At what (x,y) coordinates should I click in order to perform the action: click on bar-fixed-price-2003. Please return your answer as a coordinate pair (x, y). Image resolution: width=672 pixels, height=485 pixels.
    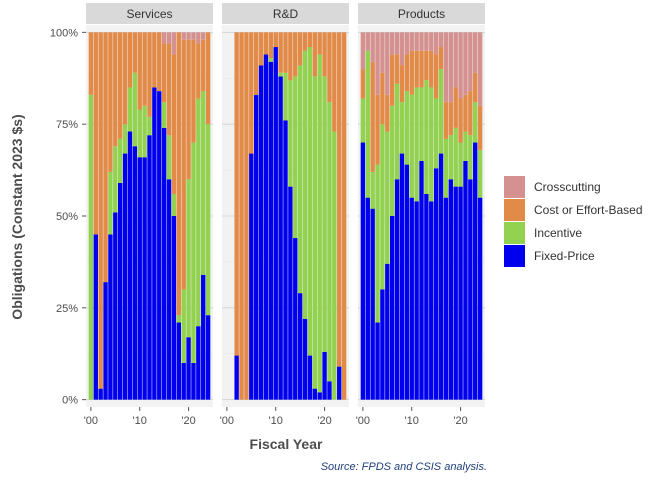
    Looking at the image, I should click on (377, 361).